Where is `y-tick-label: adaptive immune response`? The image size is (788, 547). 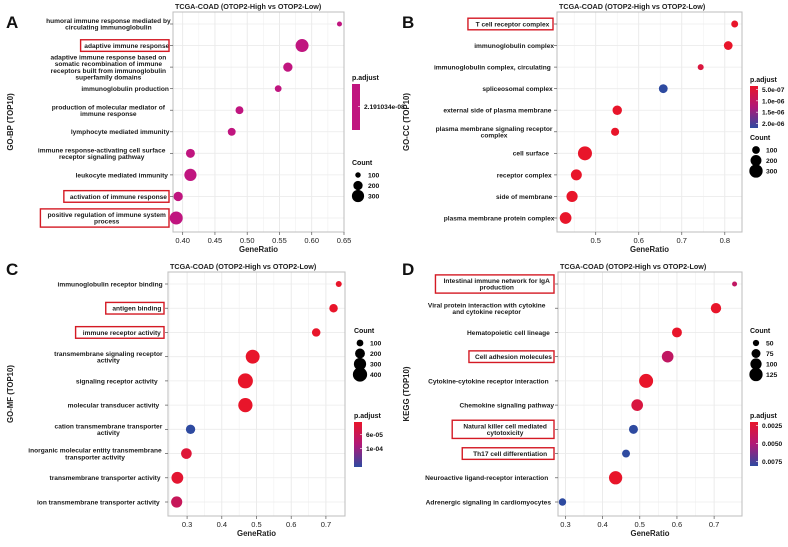
y-tick-label: adaptive immune response is located at coordinates (126, 46).